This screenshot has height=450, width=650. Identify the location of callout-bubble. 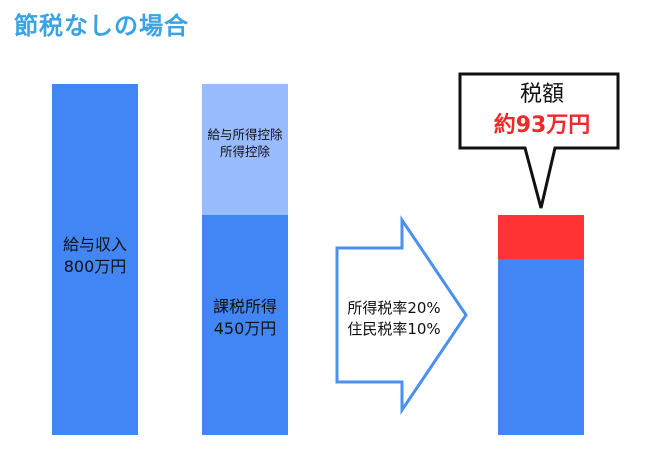
(539, 140).